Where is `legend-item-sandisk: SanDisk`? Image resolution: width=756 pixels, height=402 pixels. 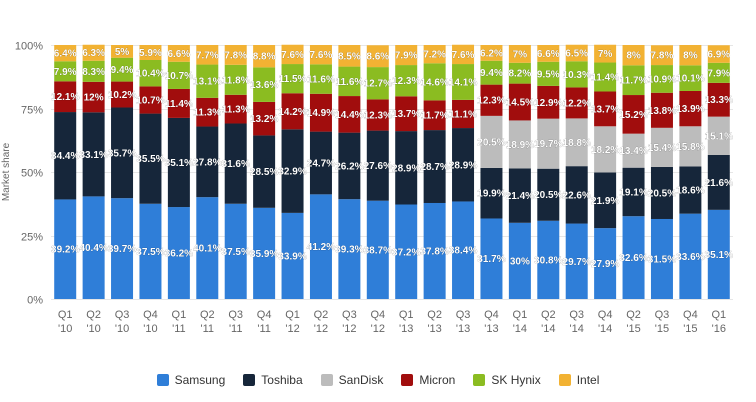 legend-item-sandisk: SanDisk is located at coordinates (351, 380).